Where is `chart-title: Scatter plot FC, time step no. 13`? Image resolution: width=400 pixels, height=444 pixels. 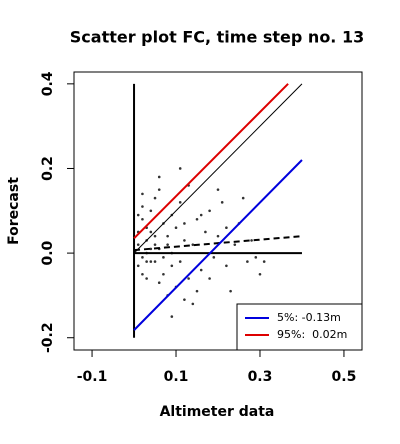 chart-title: Scatter plot FC, time step no. 13 is located at coordinates (217, 37).